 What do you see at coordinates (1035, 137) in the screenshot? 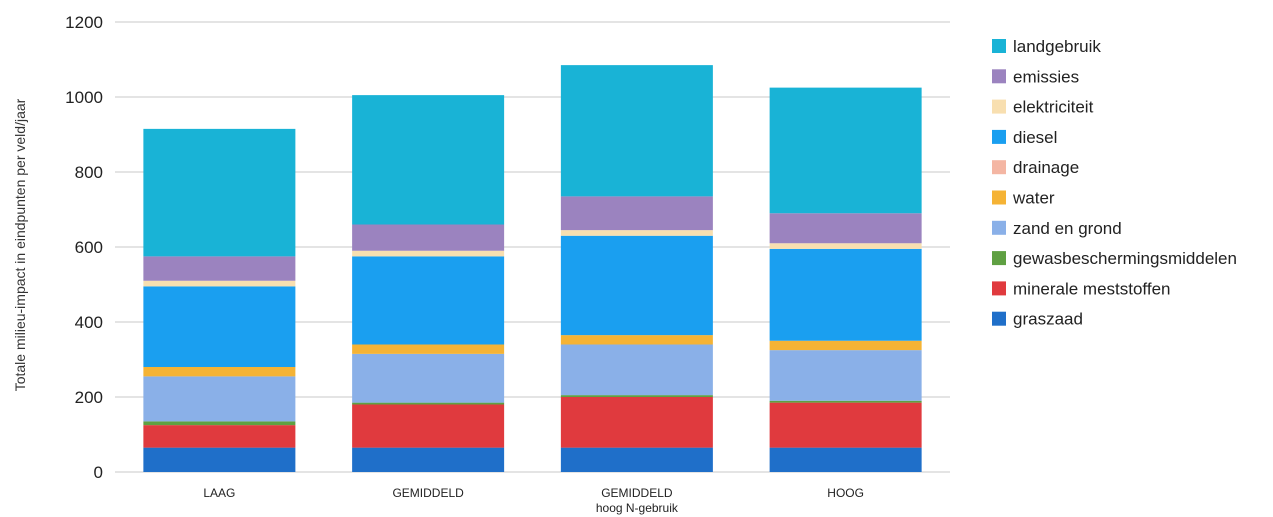
I see `legend-label: diesel` at bounding box center [1035, 137].